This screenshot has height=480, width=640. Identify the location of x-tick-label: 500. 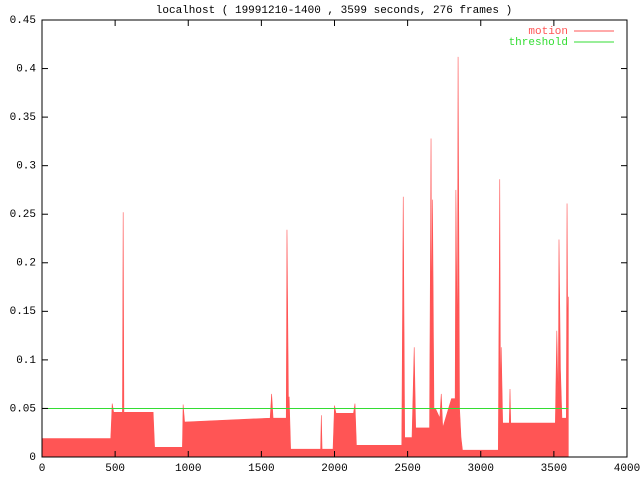
(115, 469).